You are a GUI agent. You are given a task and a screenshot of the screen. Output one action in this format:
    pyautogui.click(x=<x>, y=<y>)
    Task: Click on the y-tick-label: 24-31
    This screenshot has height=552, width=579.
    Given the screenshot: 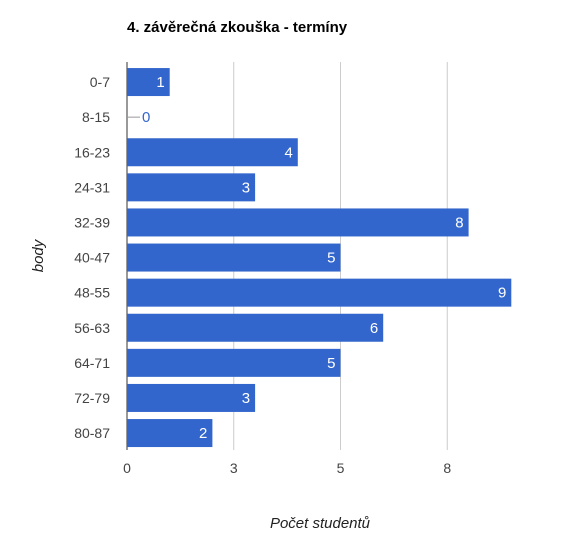 What is the action you would take?
    pyautogui.click(x=92, y=187)
    